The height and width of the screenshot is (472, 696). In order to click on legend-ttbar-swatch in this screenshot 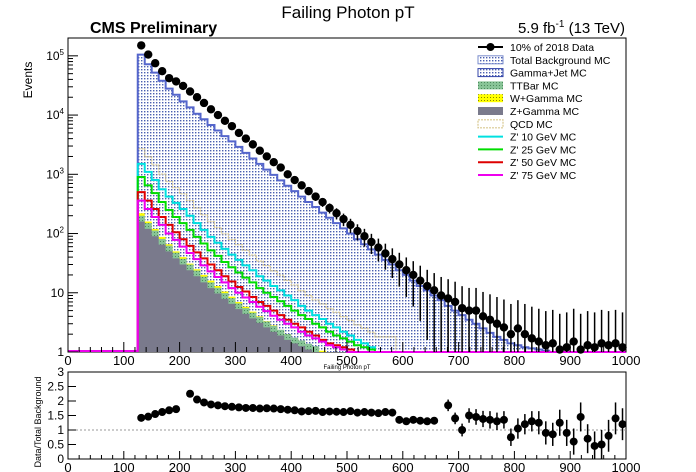, I will do `click(490, 85)`.